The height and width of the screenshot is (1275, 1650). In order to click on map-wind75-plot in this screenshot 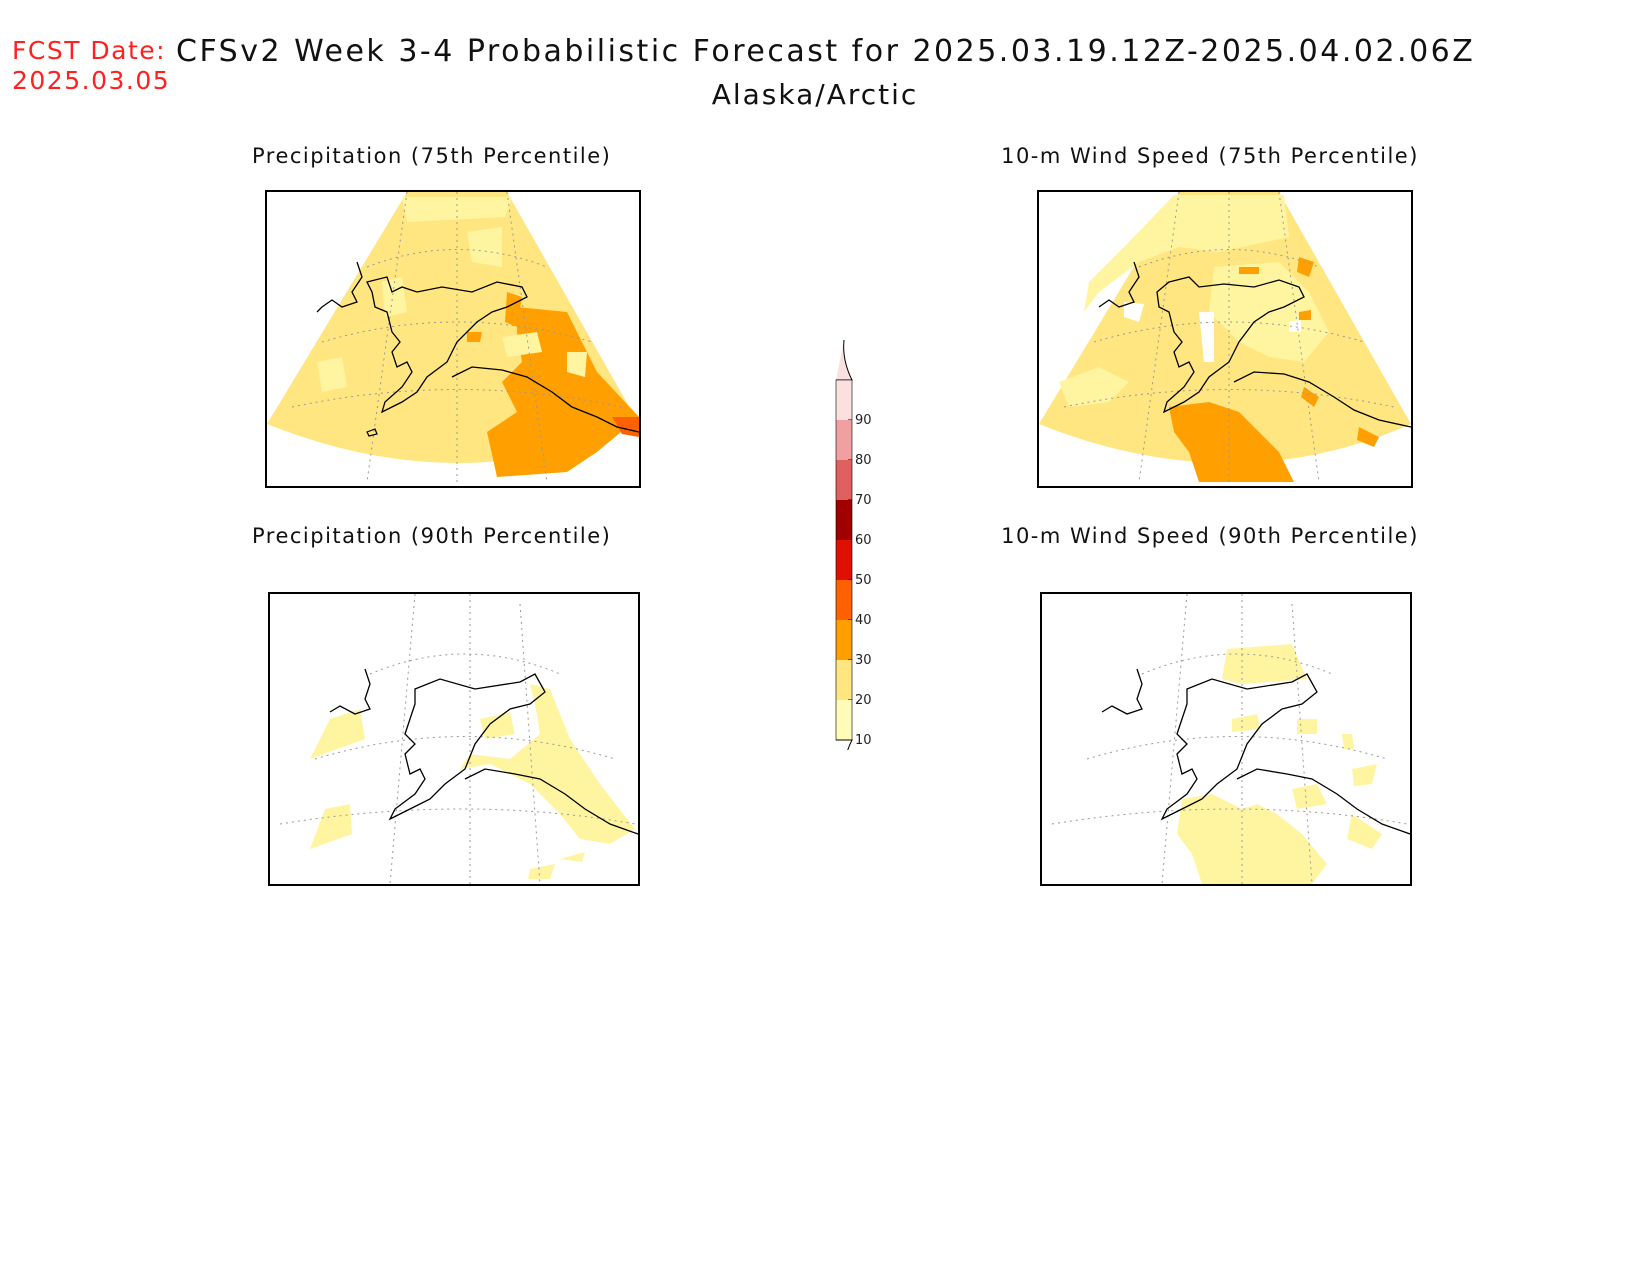, I will do `click(1225, 337)`.